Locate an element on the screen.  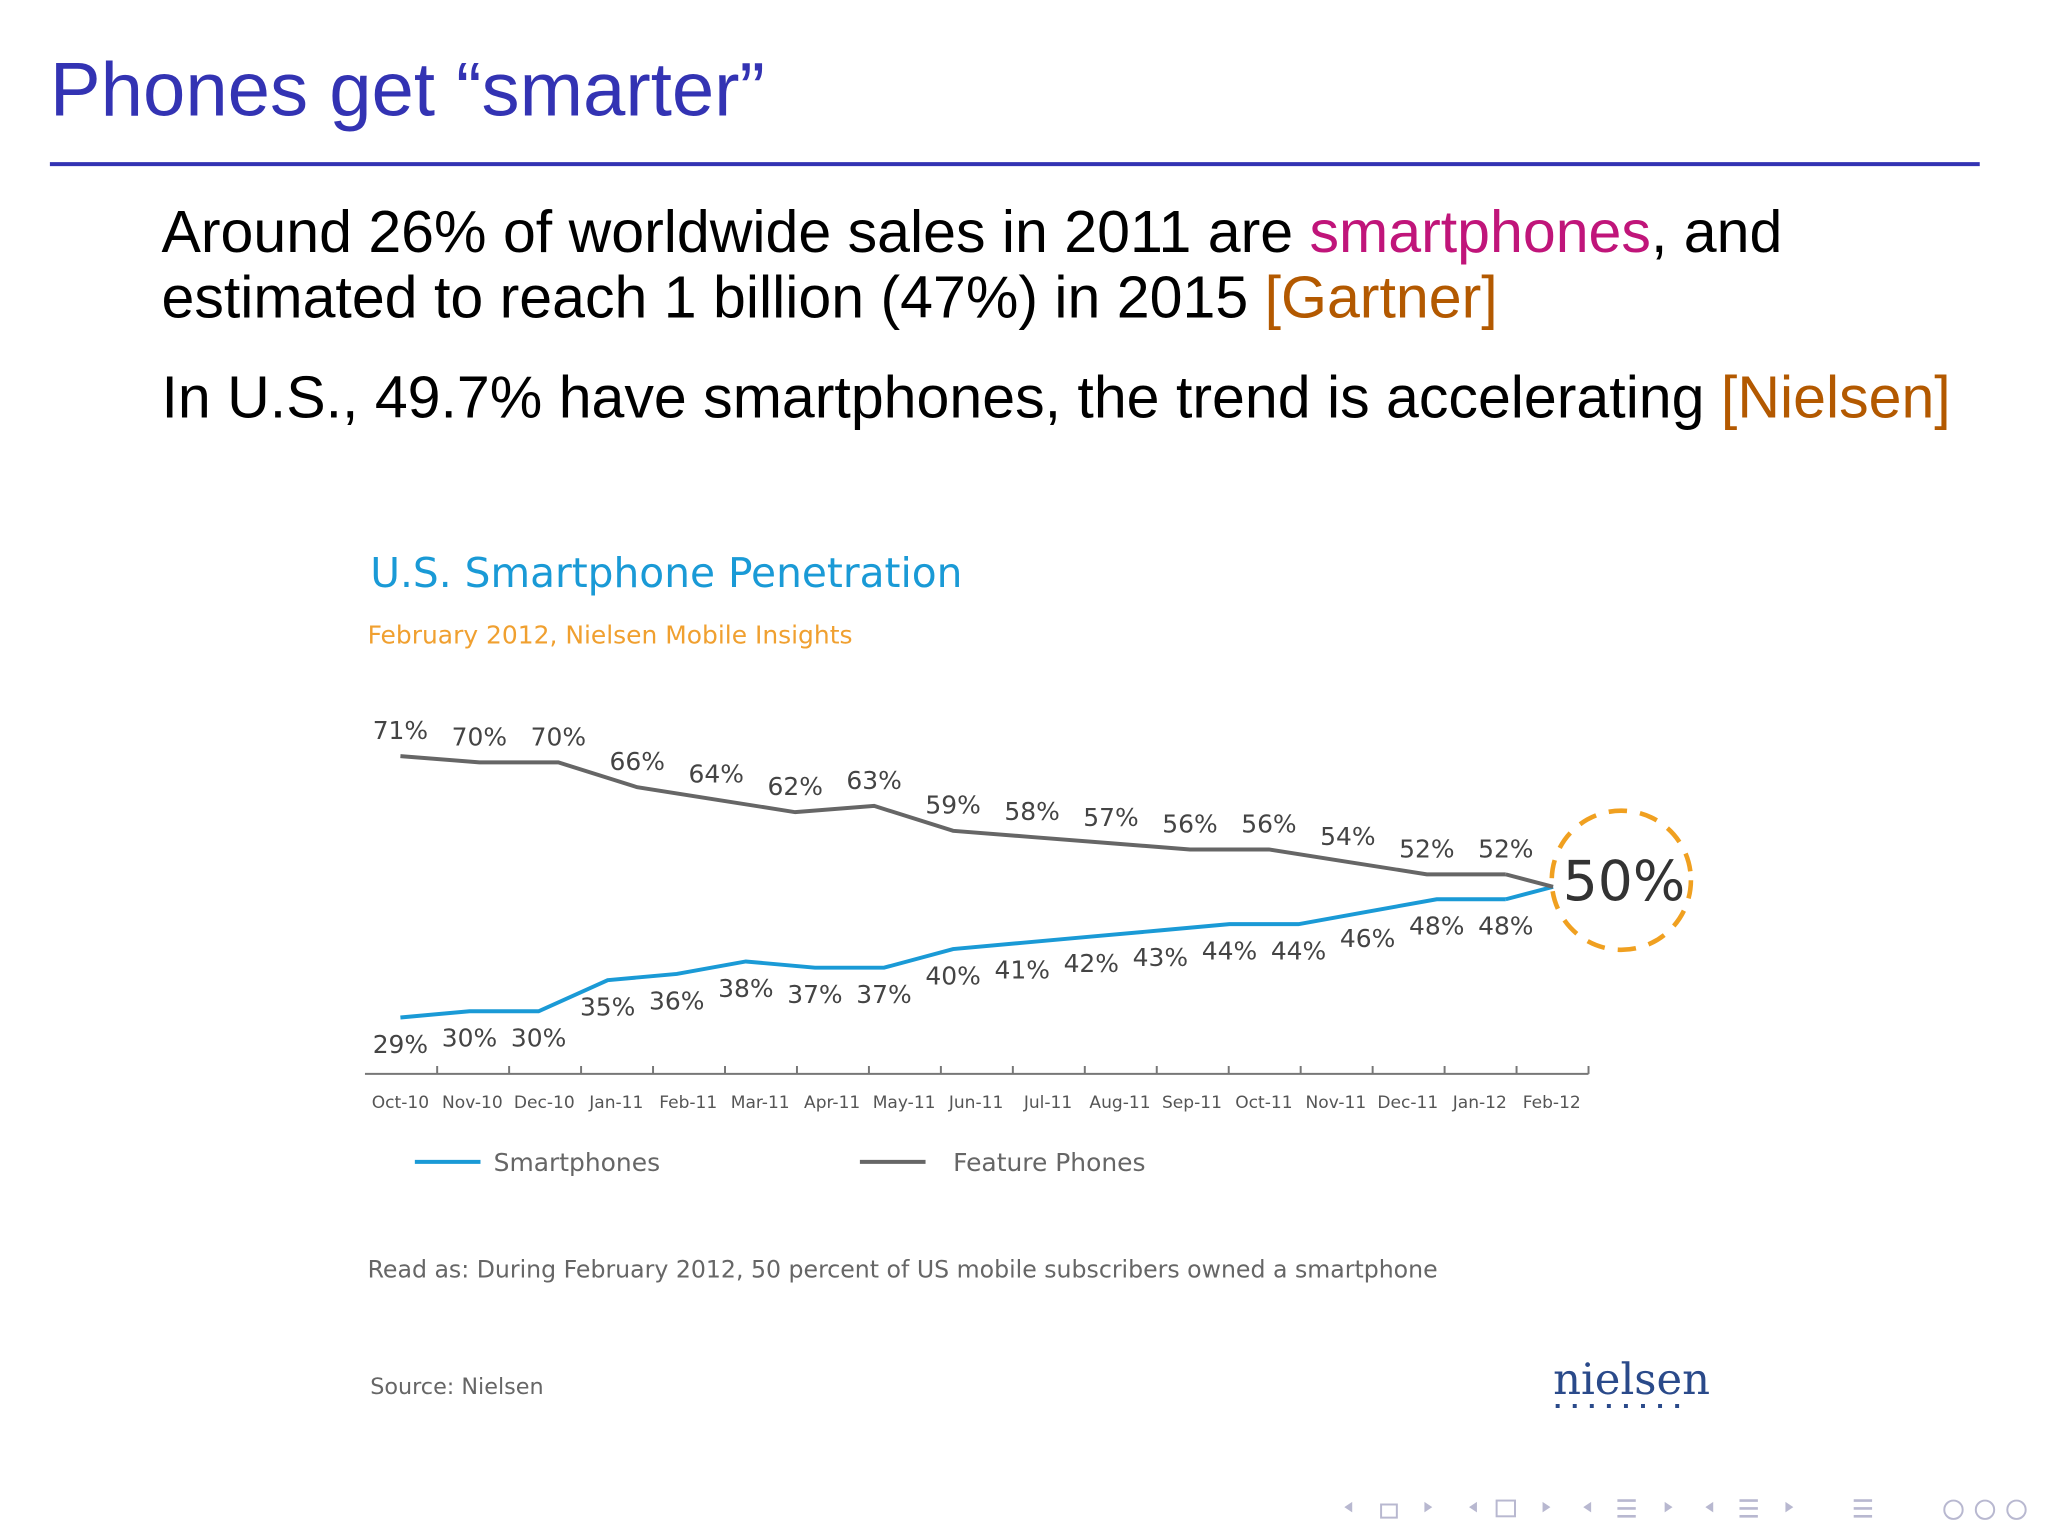
data-label: 43% is located at coordinates (1160, 957).